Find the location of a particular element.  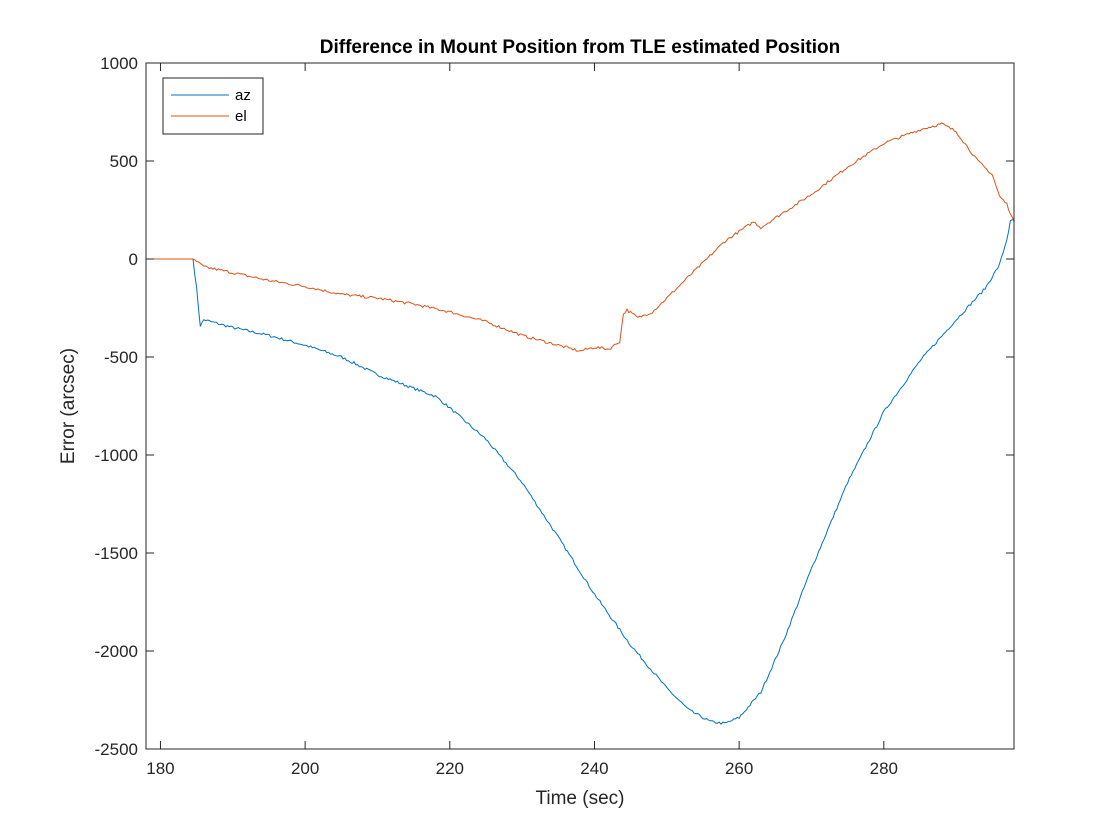

y-tick-label: 0 is located at coordinates (133, 259).